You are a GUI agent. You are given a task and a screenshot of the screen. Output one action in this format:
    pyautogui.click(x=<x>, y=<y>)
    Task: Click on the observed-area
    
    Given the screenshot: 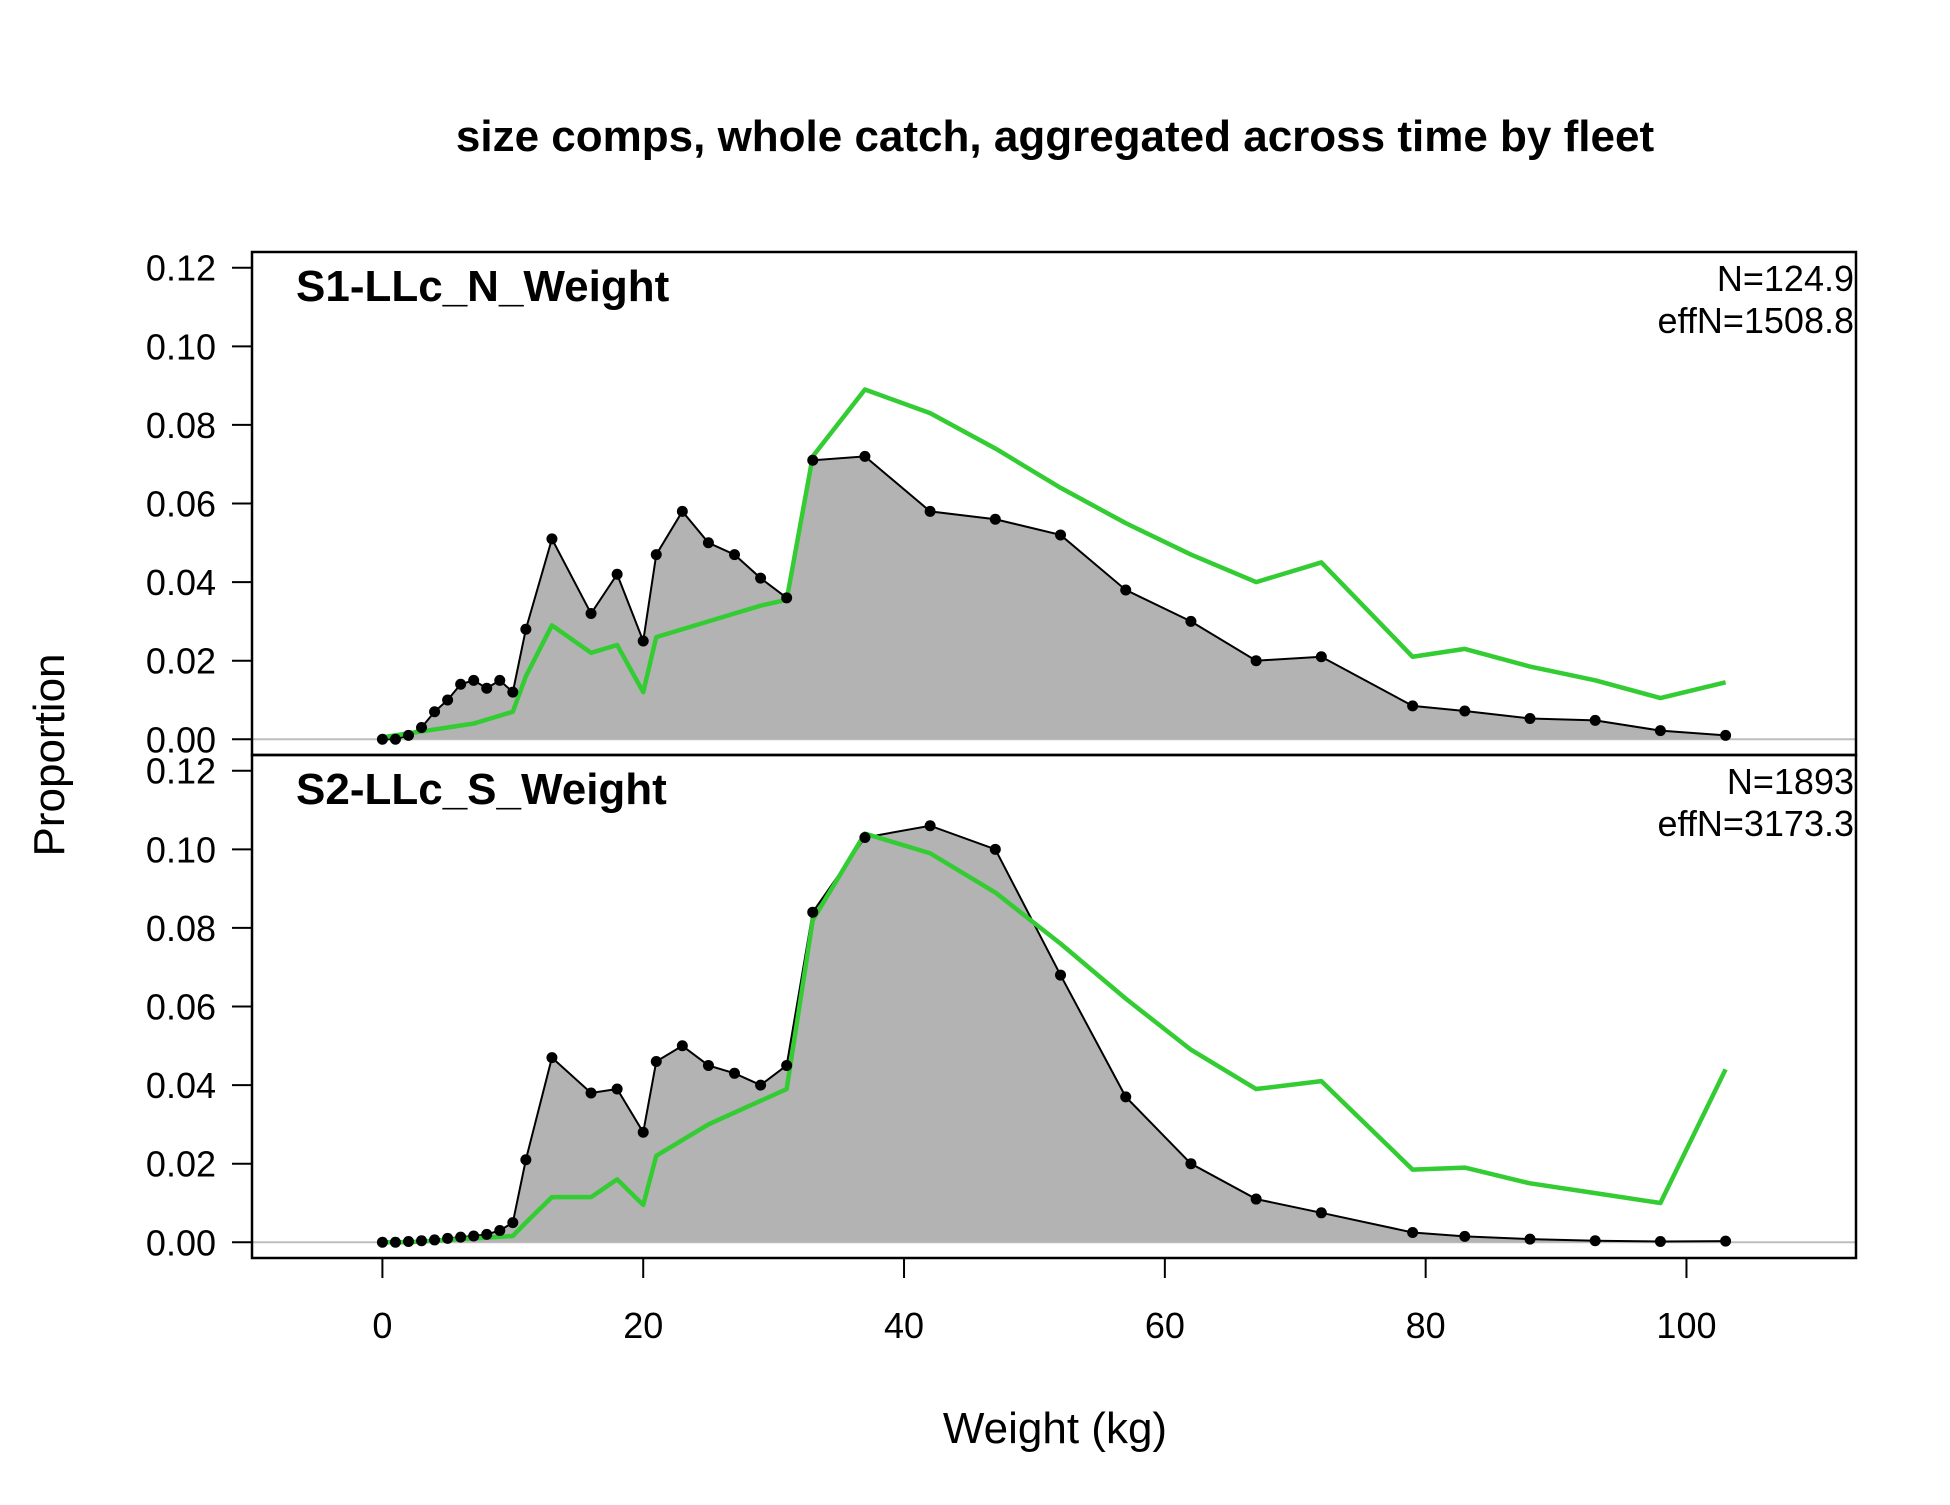 What is the action you would take?
    pyautogui.click(x=1054, y=598)
    